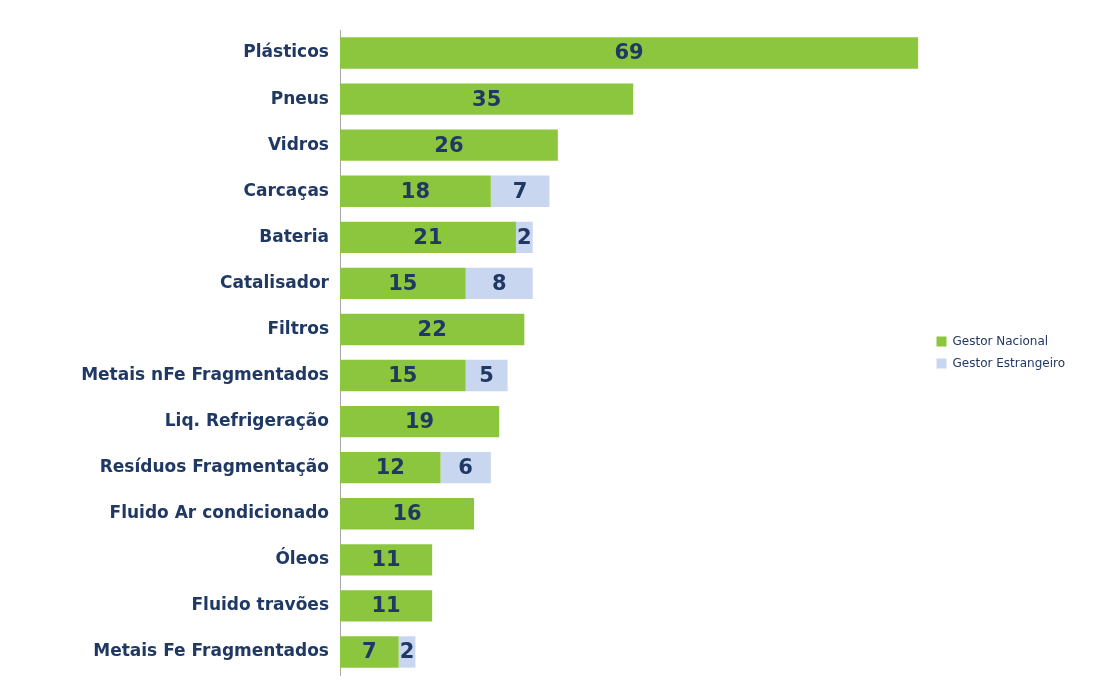 The image size is (1115, 695). Describe the element at coordinates (486, 374) in the screenshot. I see `data-label: 5` at that location.